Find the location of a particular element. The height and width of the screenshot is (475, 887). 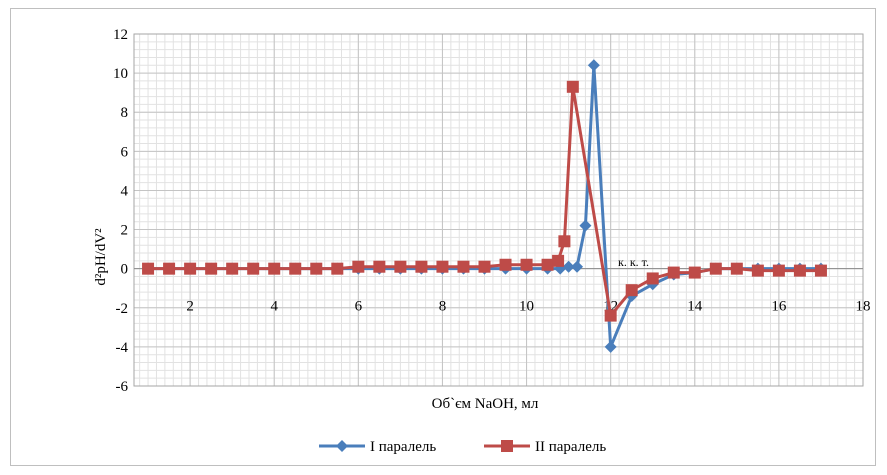

x-tick-label: 10 is located at coordinates (526, 307).